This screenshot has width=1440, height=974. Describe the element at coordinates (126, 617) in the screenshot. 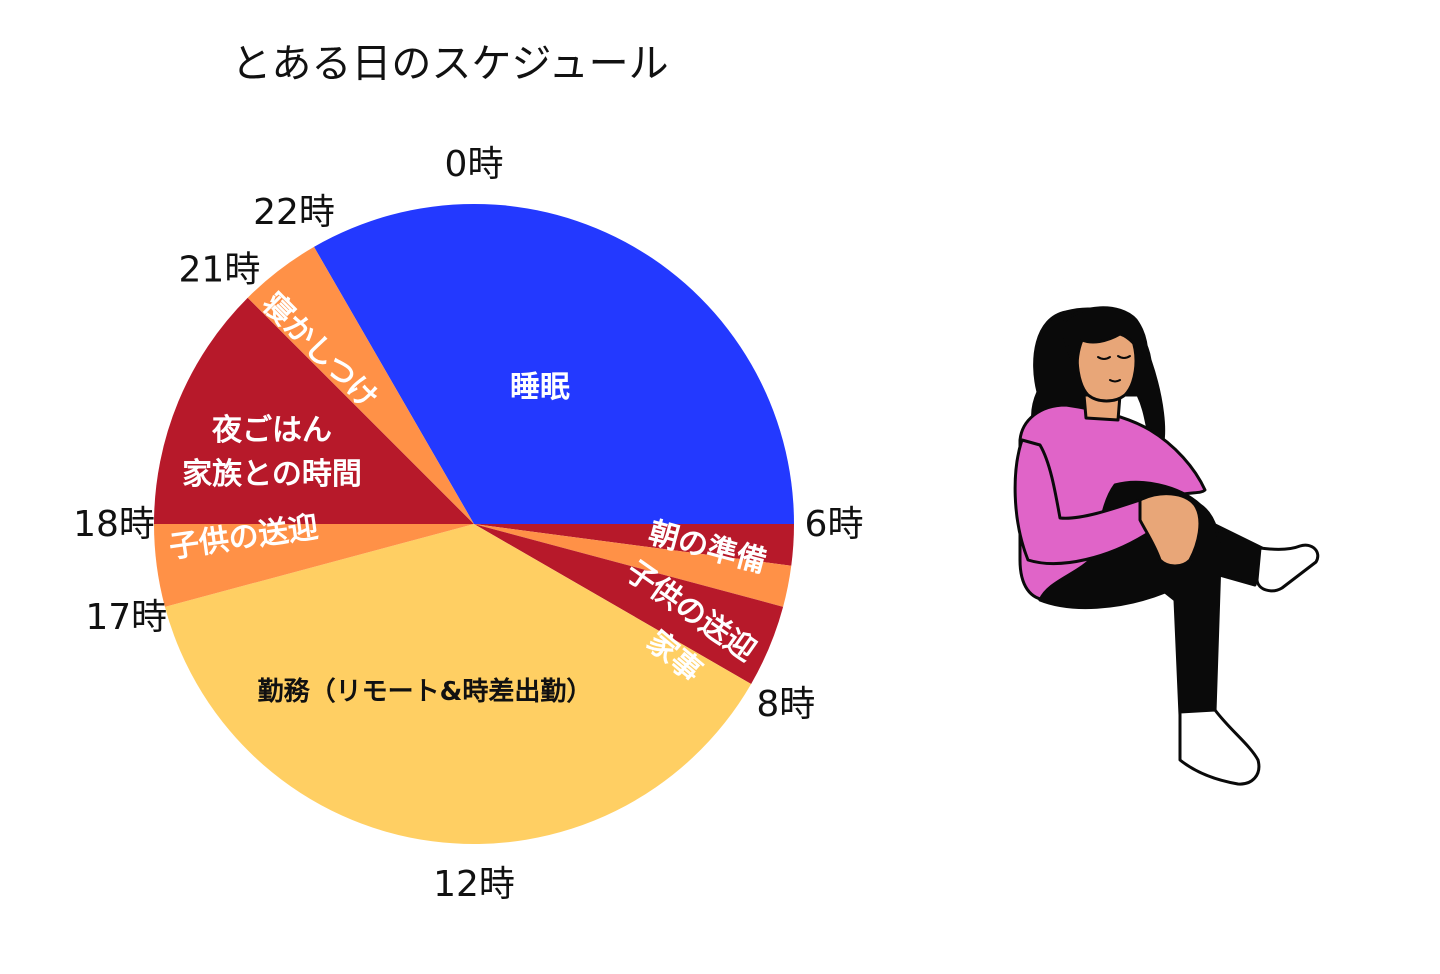

I see `hour-label: 17時` at that location.